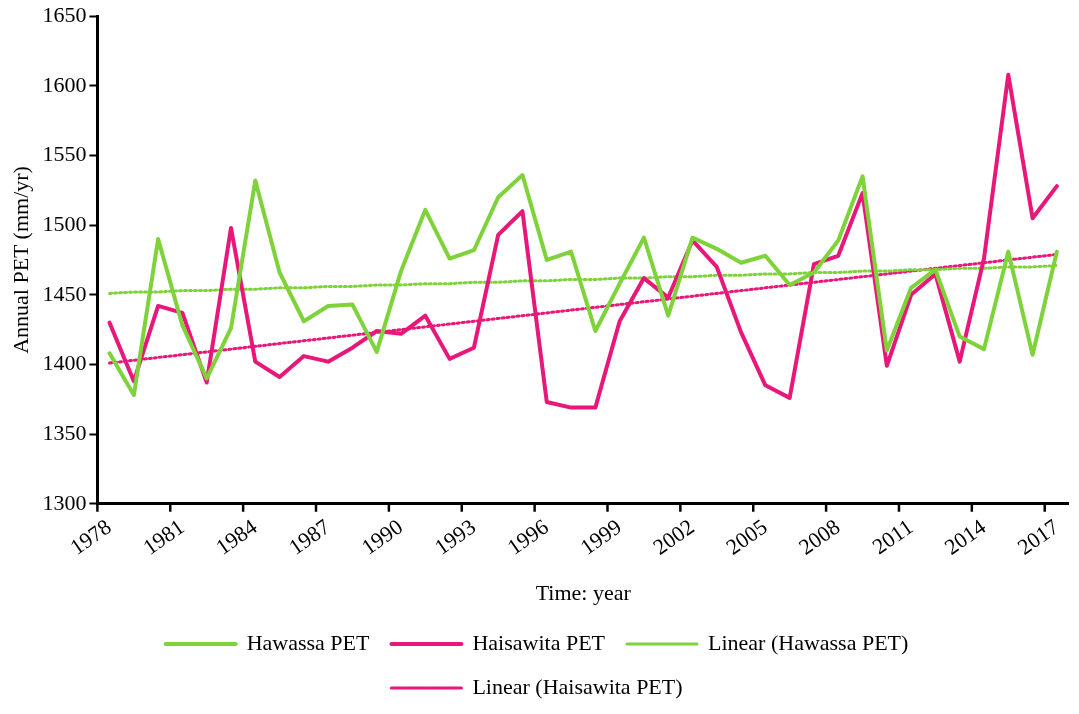  What do you see at coordinates (64, 432) in the screenshot?
I see `y-tick-label: 1350` at bounding box center [64, 432].